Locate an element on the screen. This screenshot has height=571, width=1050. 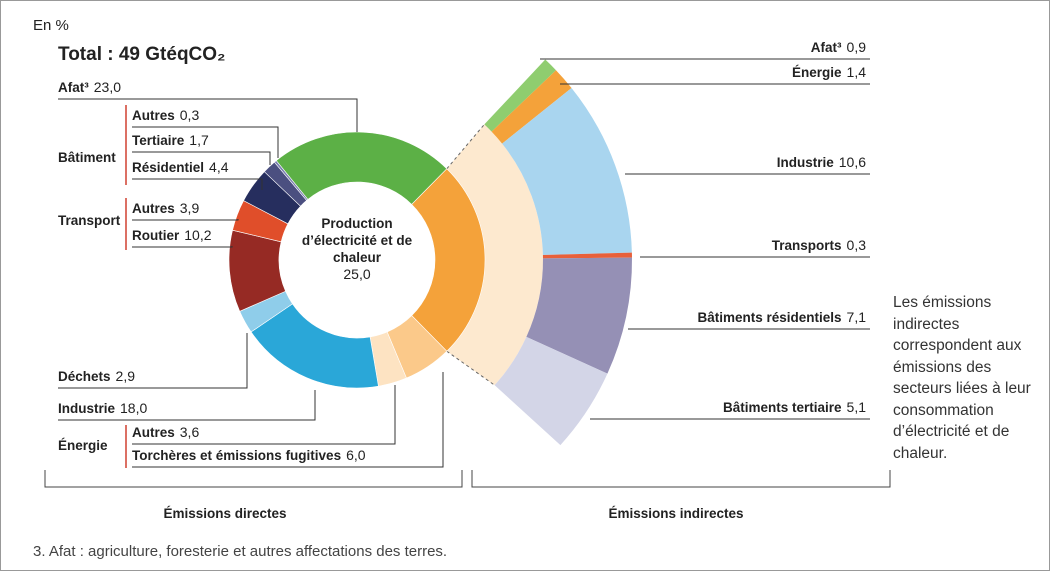
group-label: Bâtiment is located at coordinates (87, 157).